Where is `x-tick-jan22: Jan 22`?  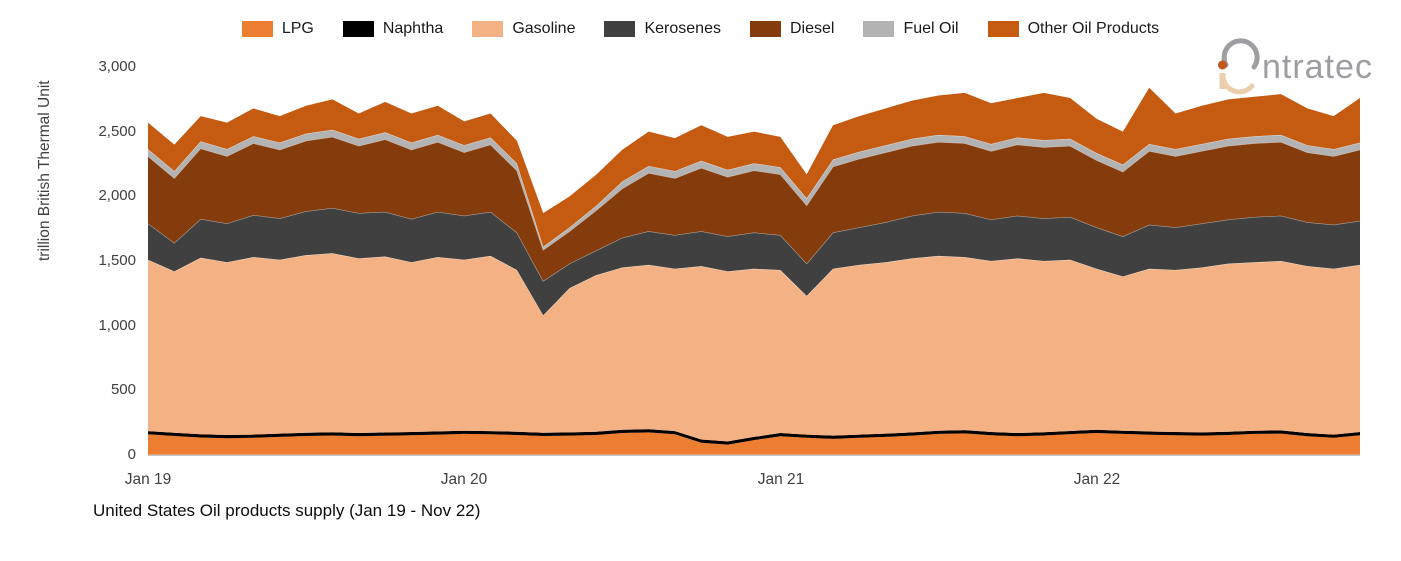 x-tick-jan22: Jan 22 is located at coordinates (1097, 479).